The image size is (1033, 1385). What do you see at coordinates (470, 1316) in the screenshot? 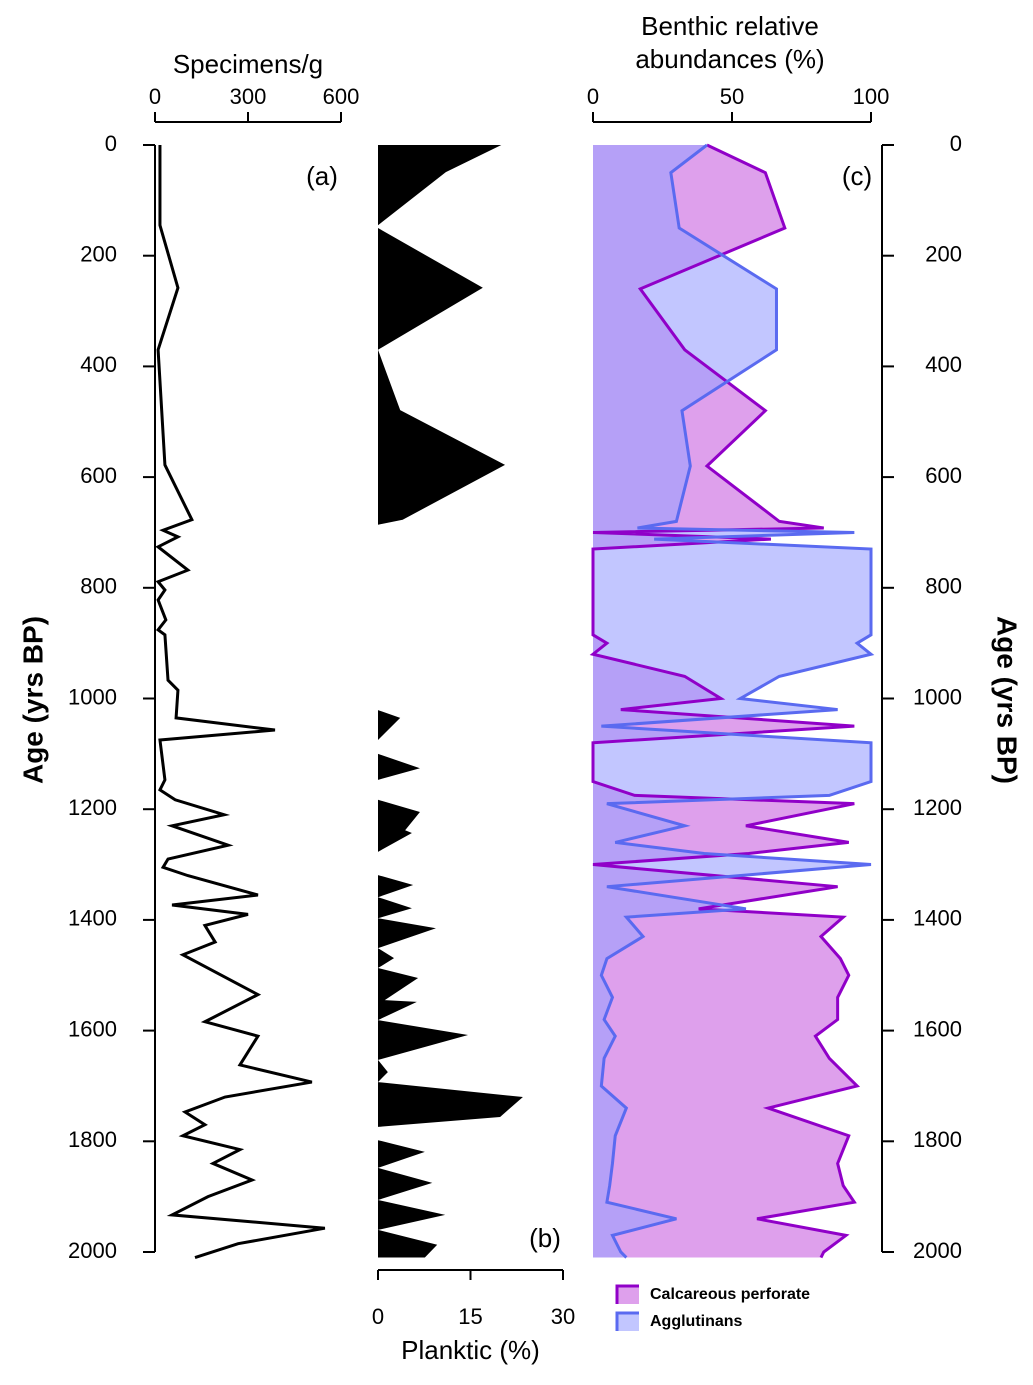
I see `x-tick-label: 15` at bounding box center [470, 1316].